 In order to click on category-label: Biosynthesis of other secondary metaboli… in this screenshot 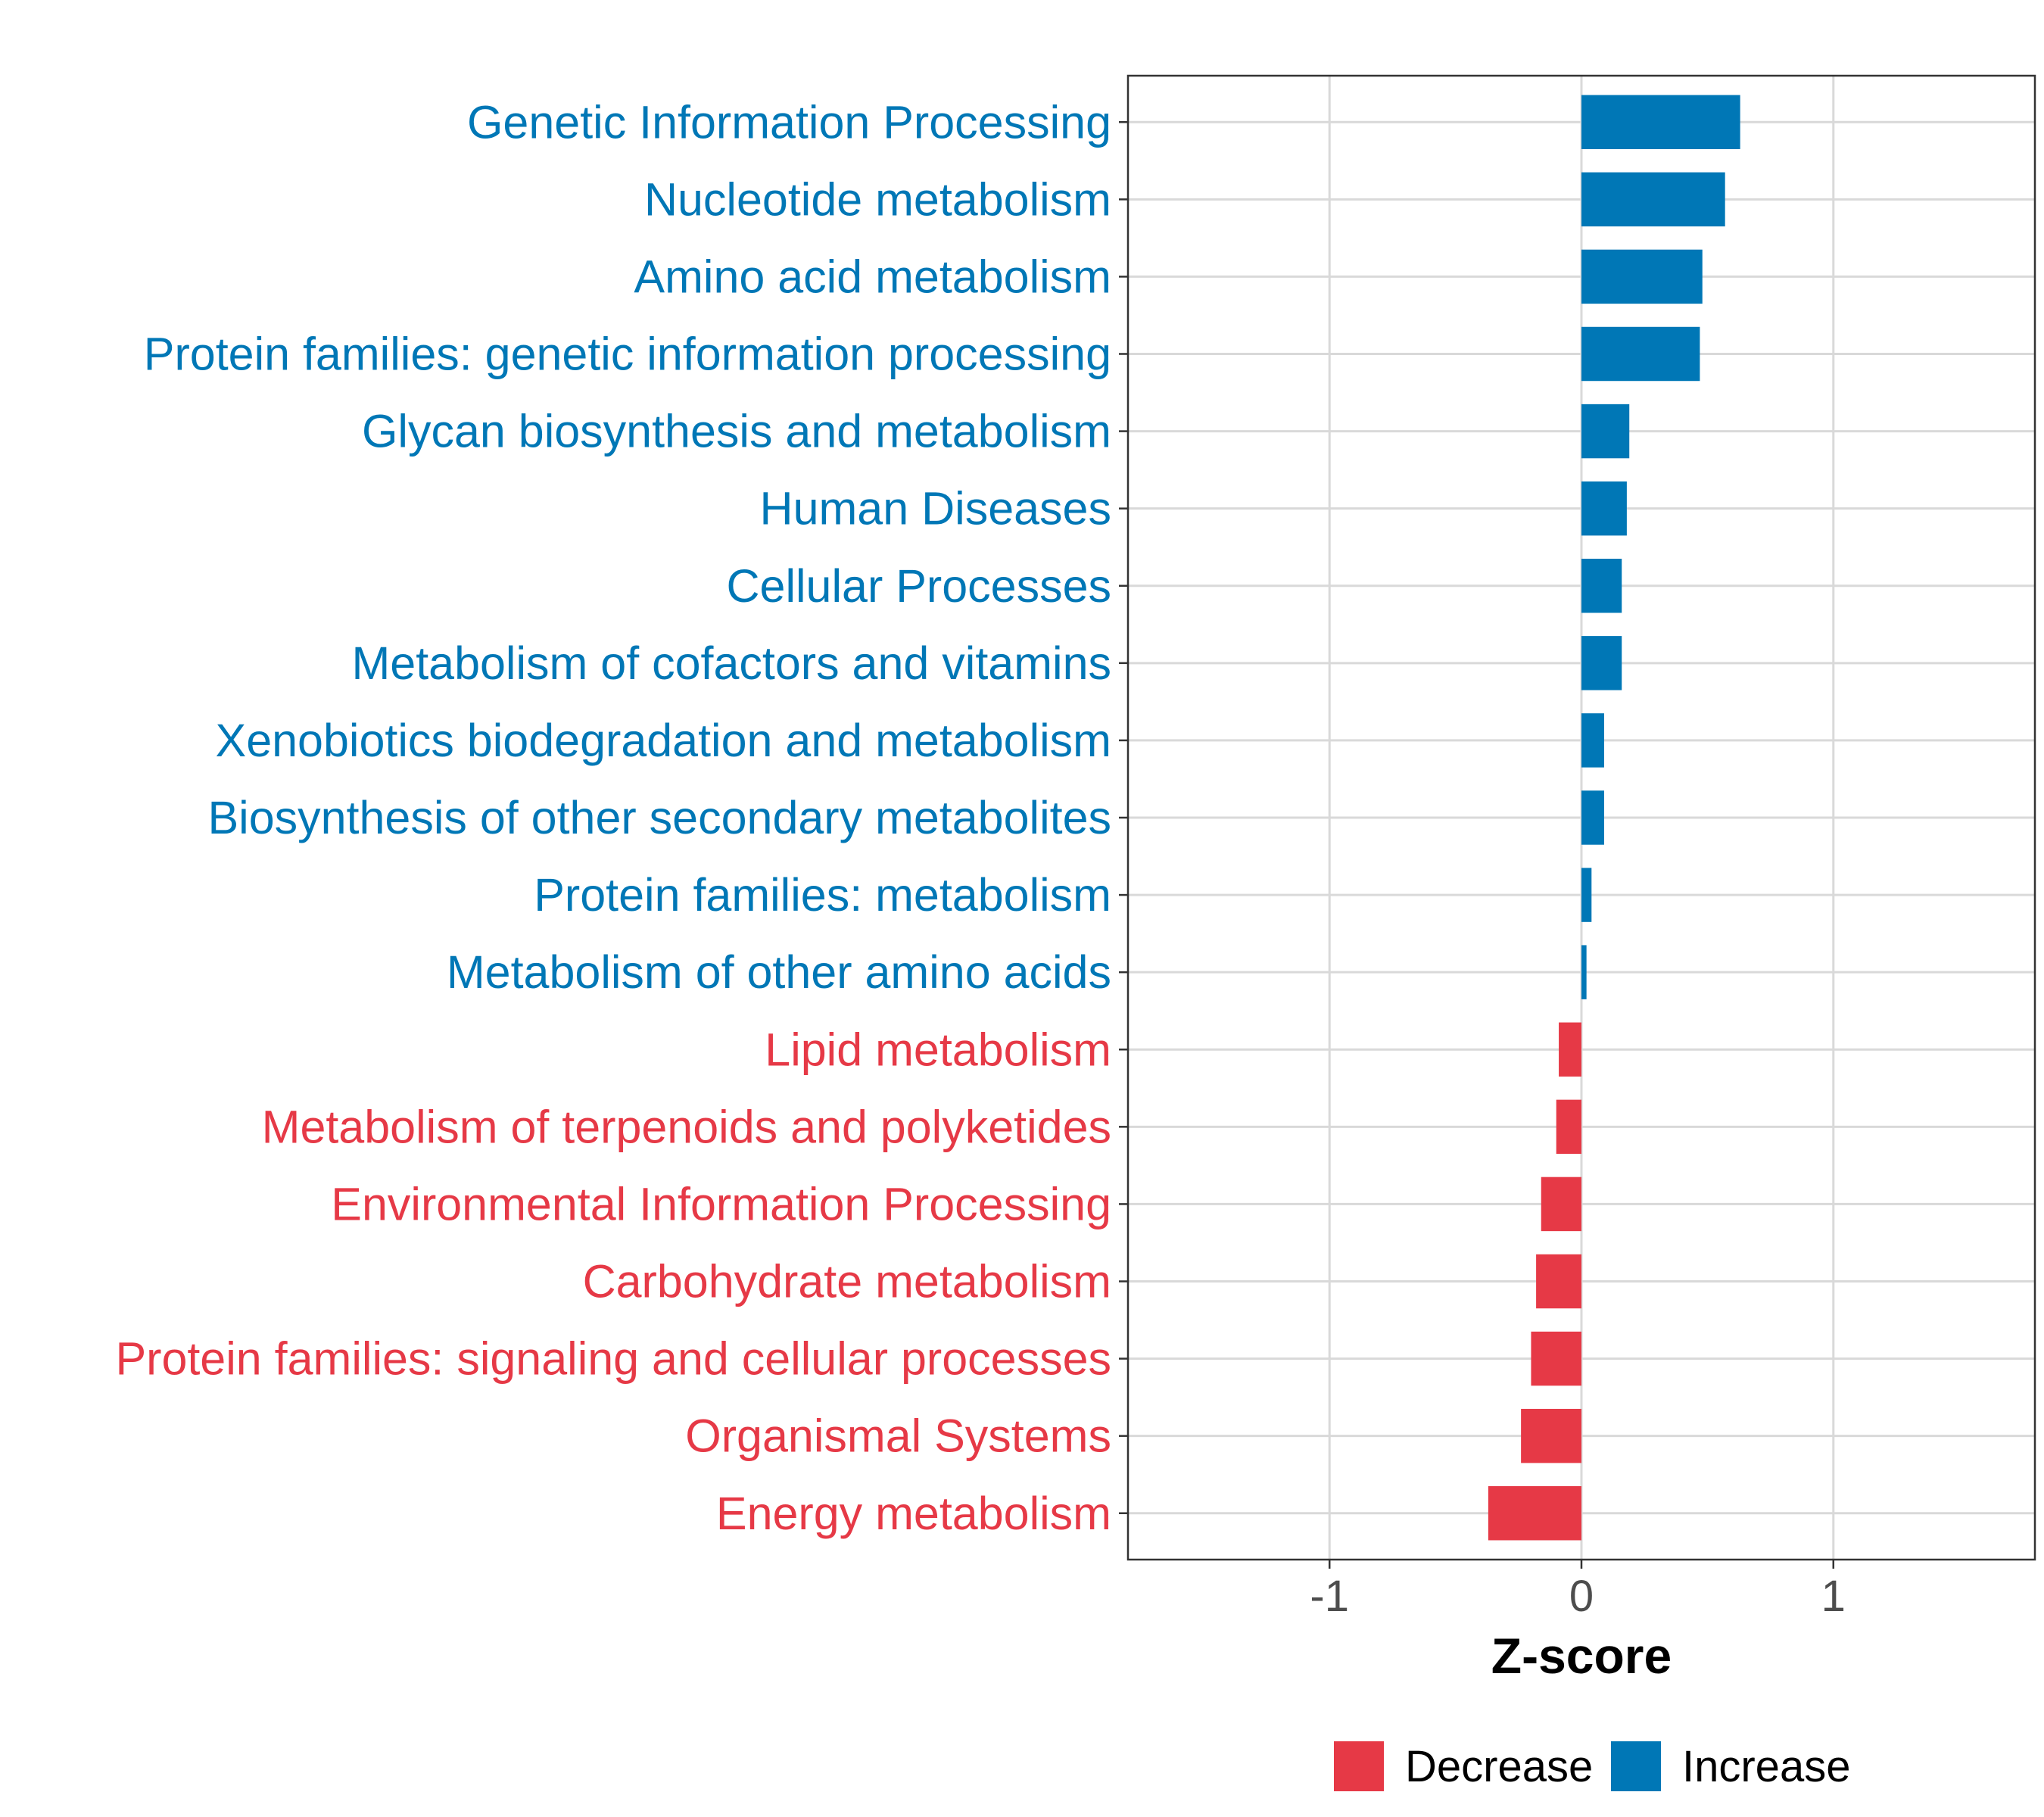, I will do `click(659, 818)`.